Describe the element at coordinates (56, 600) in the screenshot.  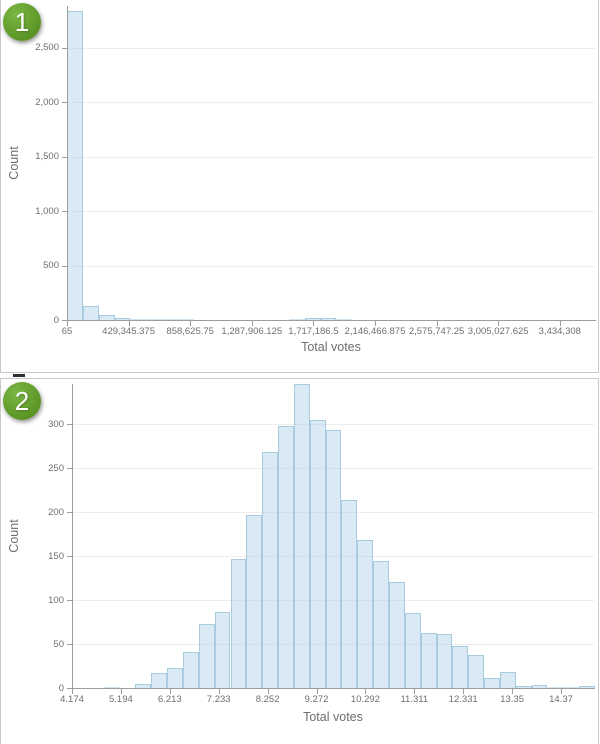
I see `y-axis-tick-label: 100` at that location.